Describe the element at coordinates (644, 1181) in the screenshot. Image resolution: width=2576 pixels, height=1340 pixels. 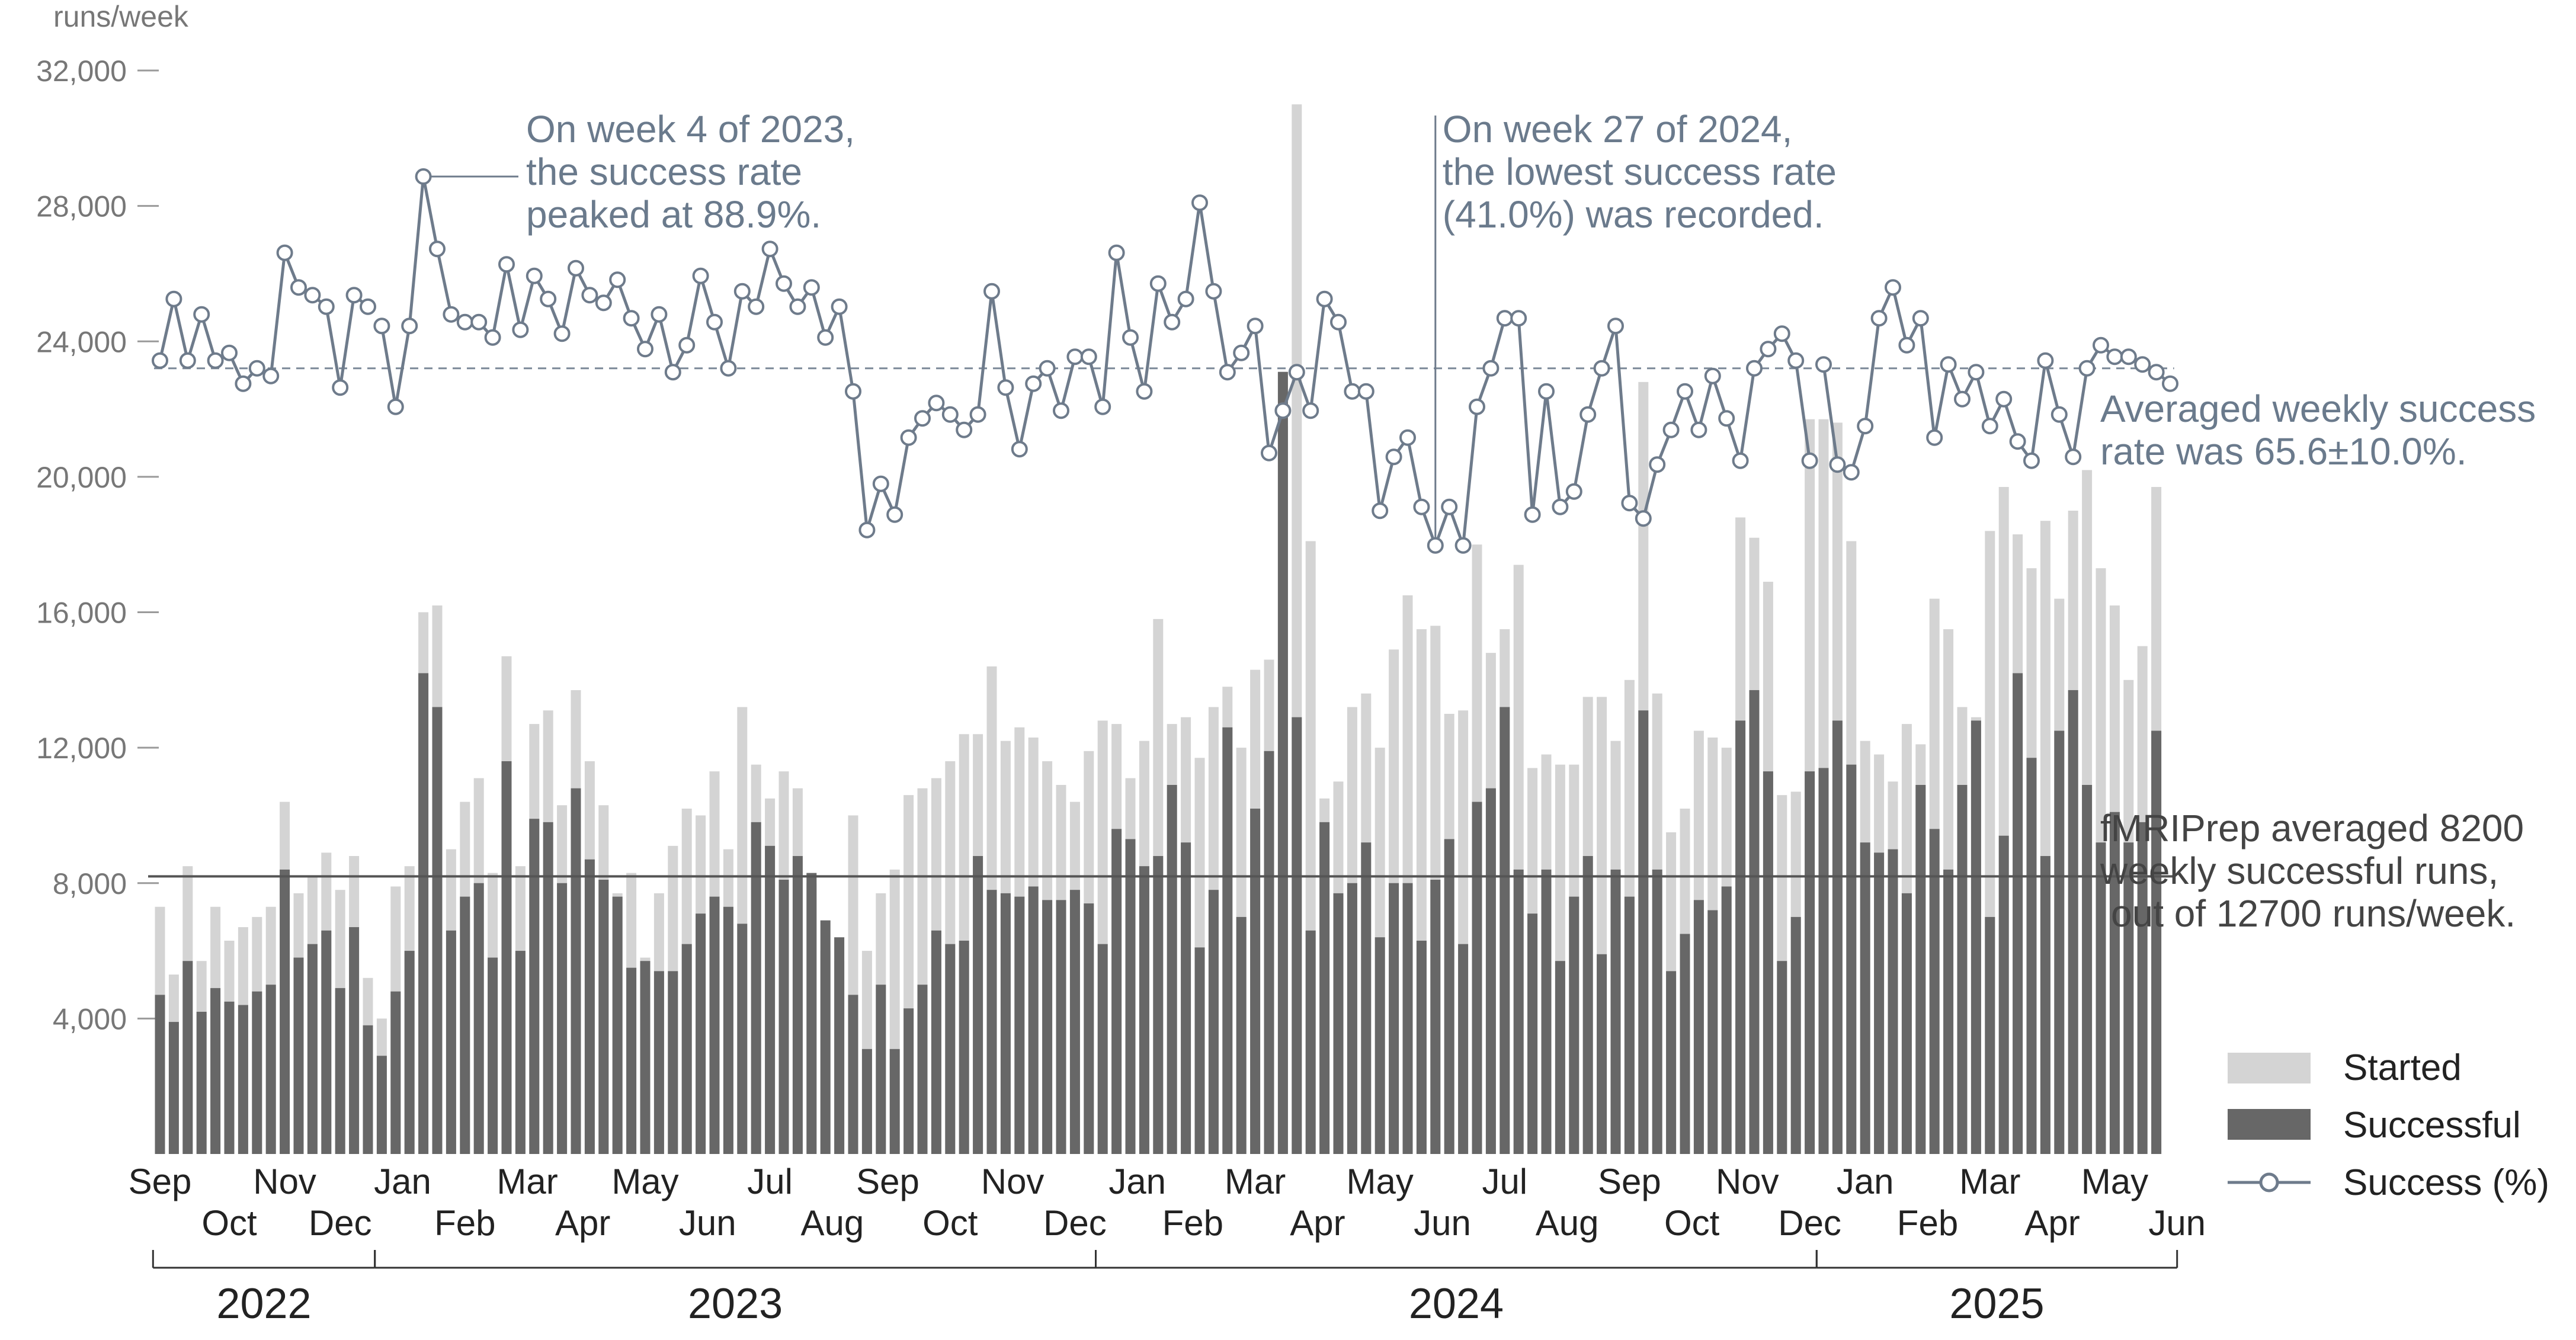
I see `month-label: May` at that location.